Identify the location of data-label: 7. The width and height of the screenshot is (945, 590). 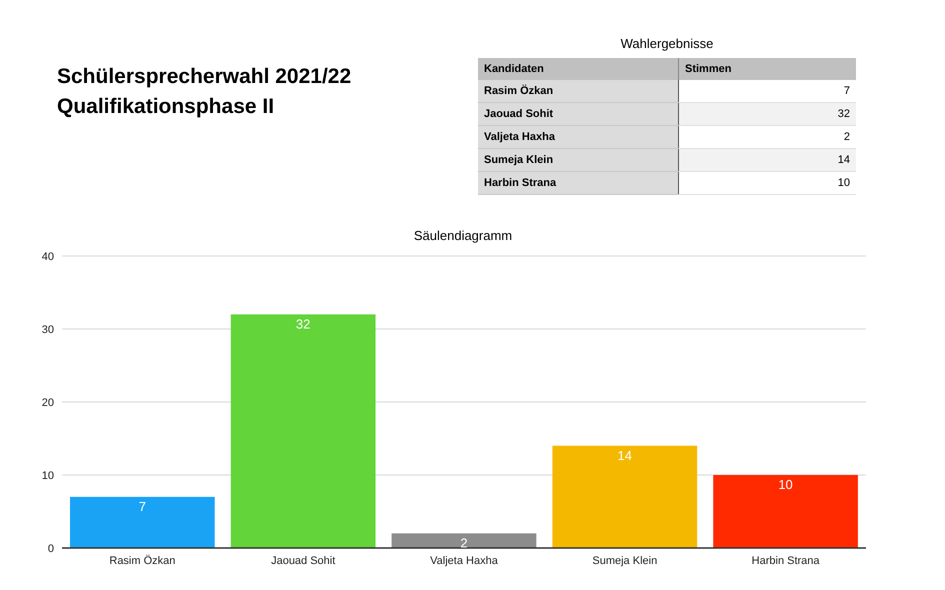
(142, 506).